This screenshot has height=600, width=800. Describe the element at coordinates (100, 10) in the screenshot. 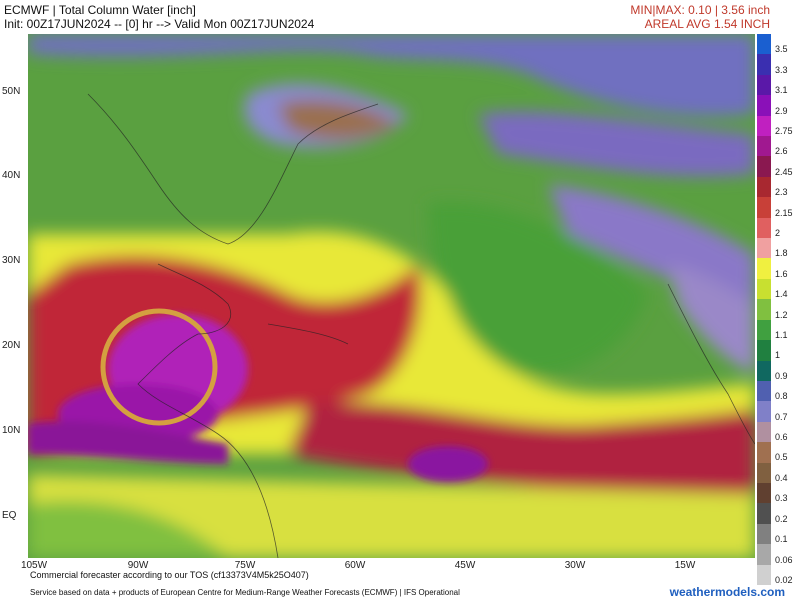

I see `map-title: ECMWF | Total Column Water [inch]` at that location.